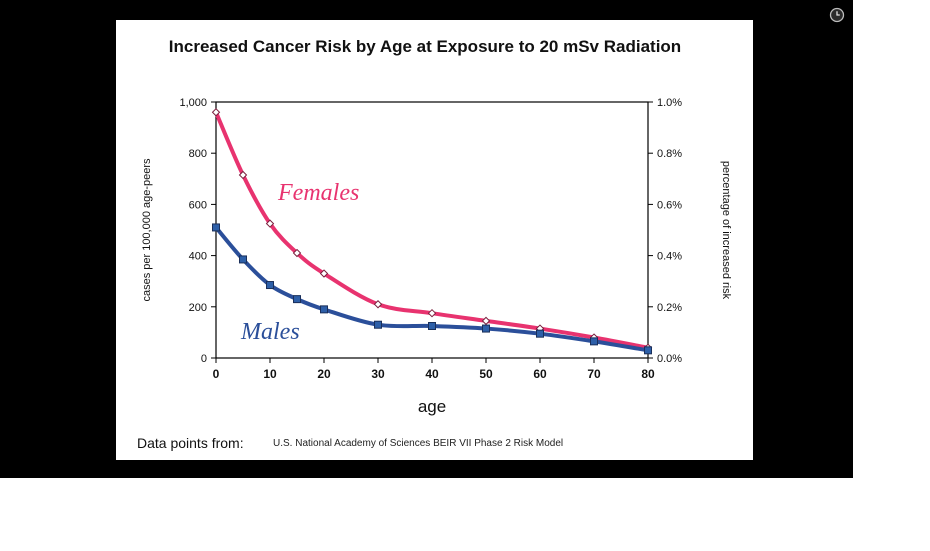  Describe the element at coordinates (270, 374) in the screenshot. I see `x-tick-label: 10` at that location.